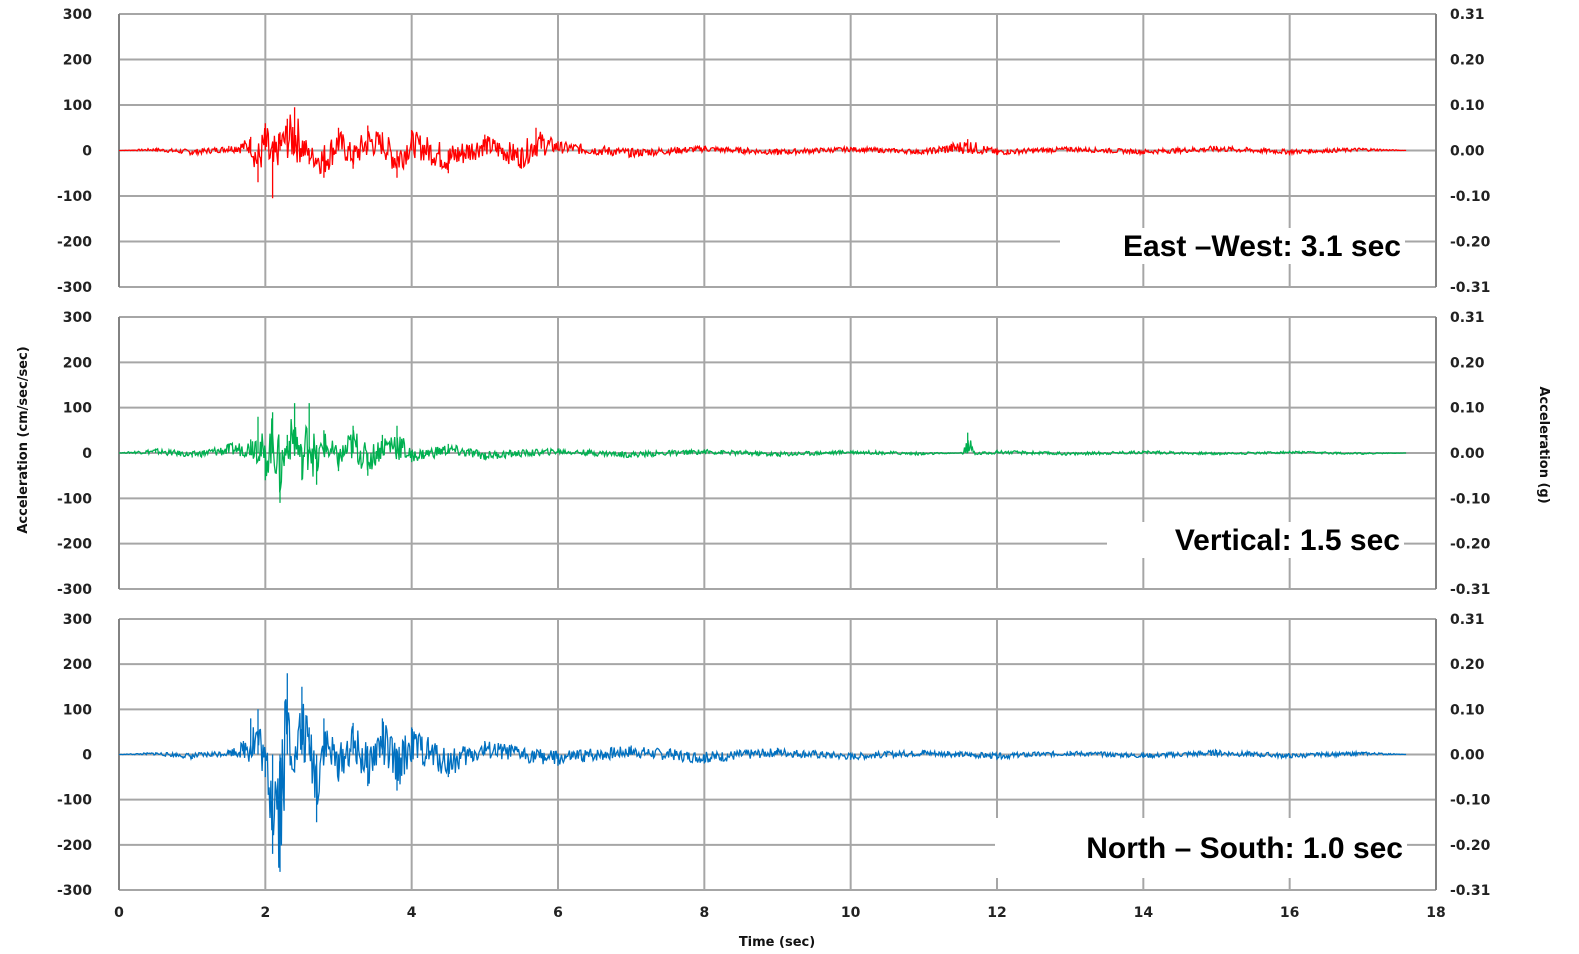 This screenshot has height=954, width=1579. Describe the element at coordinates (558, 913) in the screenshot. I see `x-tick-label: 6` at that location.